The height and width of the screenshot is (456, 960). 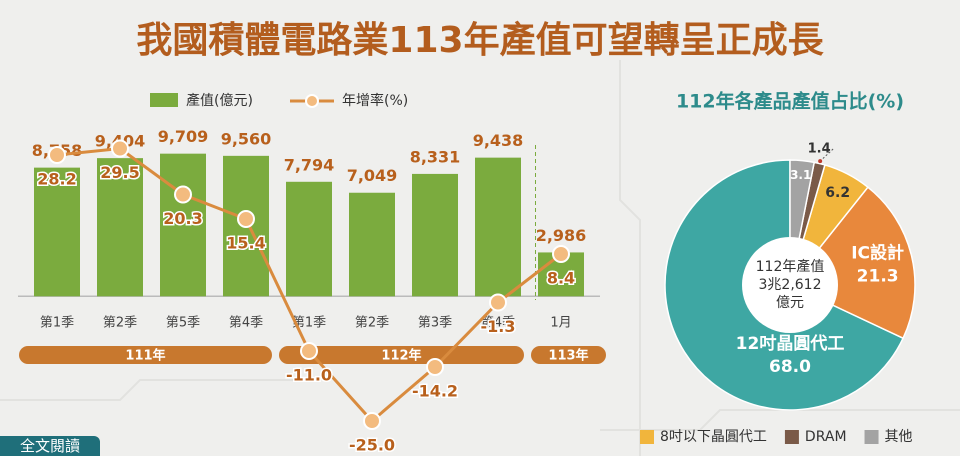 What do you see at coordinates (245, 243) in the screenshot?
I see `line-value-label: 15.4` at bounding box center [245, 243].